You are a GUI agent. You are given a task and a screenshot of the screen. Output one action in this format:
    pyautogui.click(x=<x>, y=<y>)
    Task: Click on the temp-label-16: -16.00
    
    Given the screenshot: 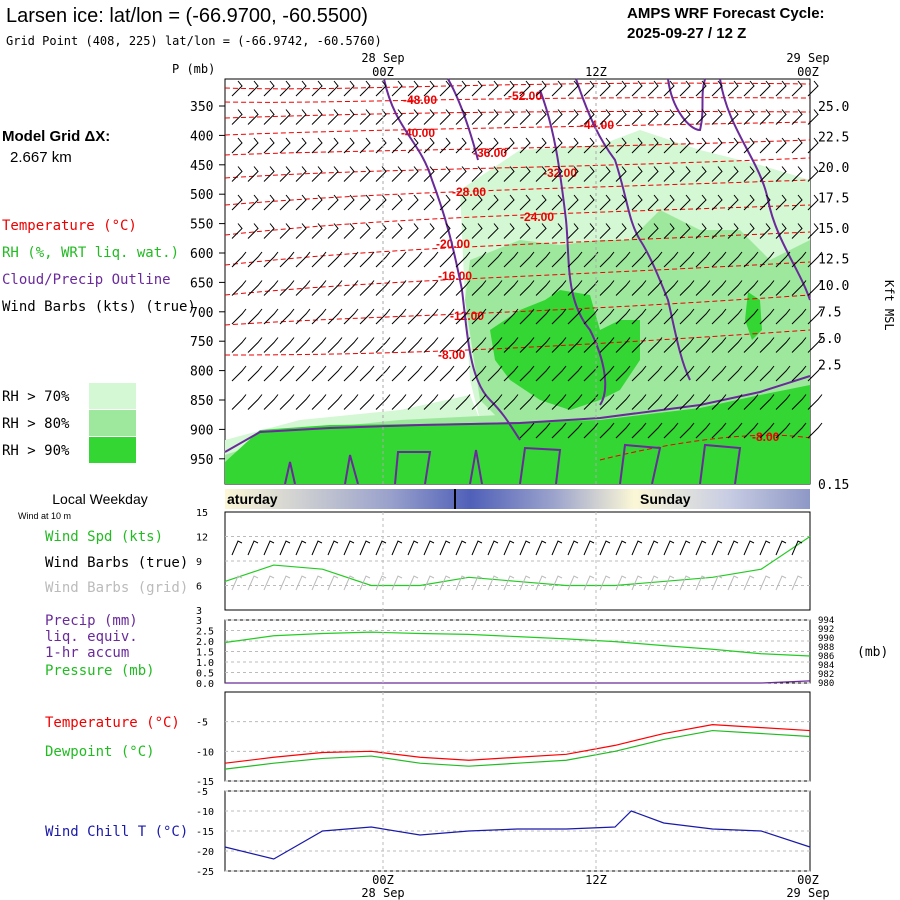 What is the action you would take?
    pyautogui.click(x=455, y=276)
    